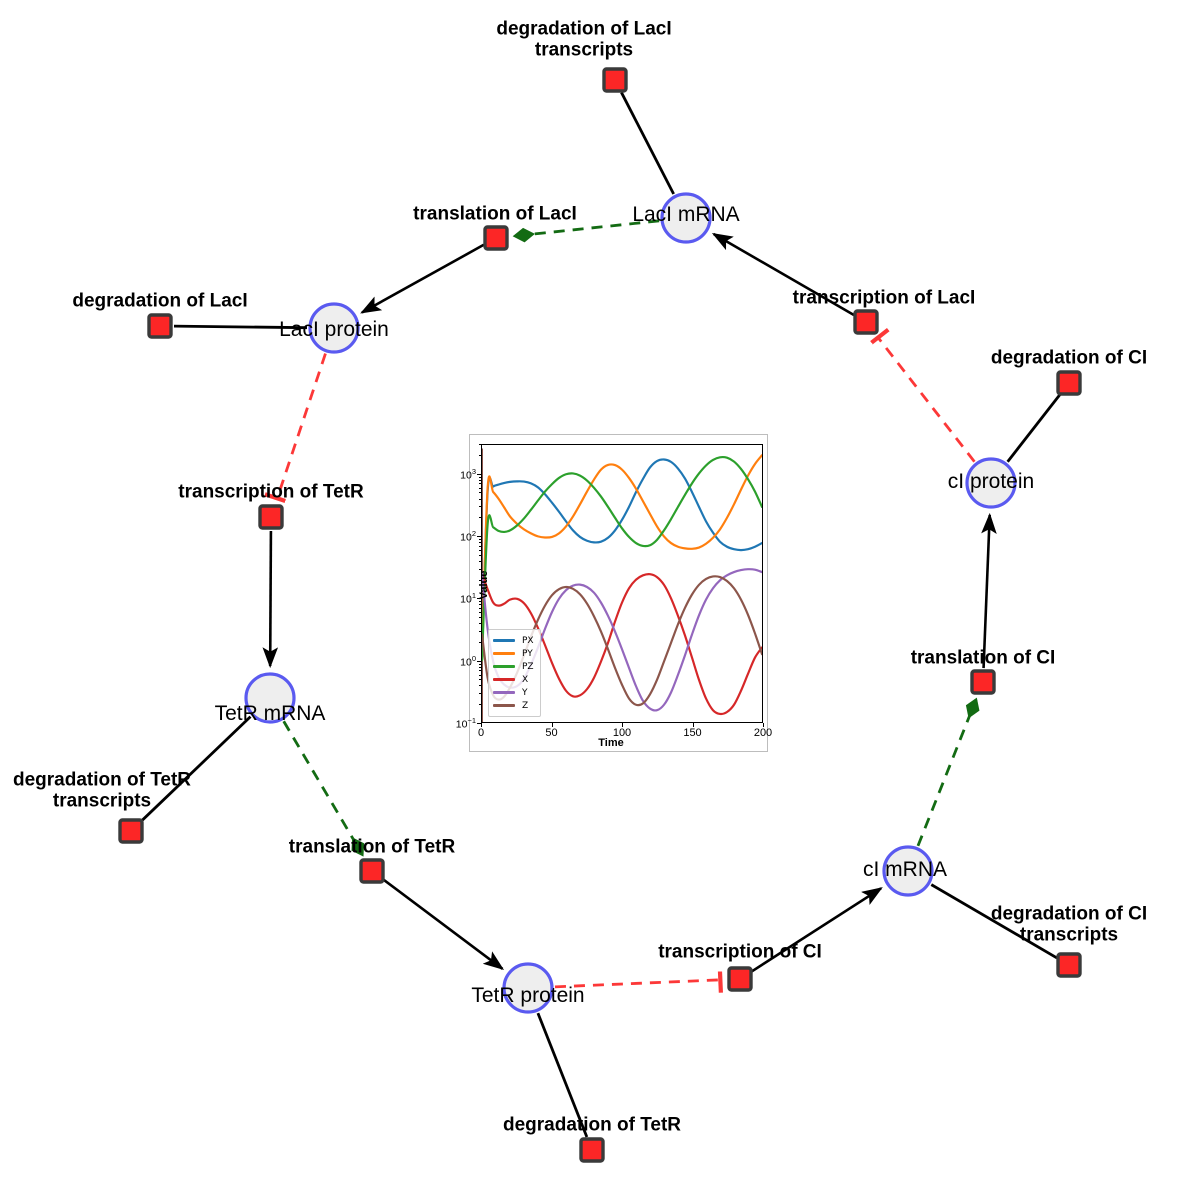 The height and width of the screenshot is (1200, 1189). I want to click on chart-series-PZ, so click(622, 558).